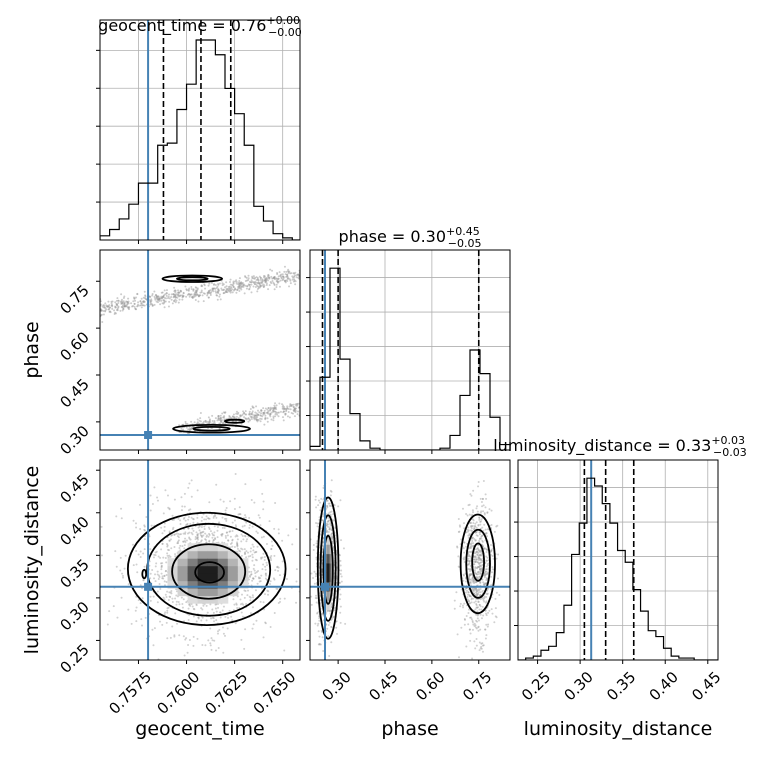 The width and height of the screenshot is (760, 760). Describe the element at coordinates (200, 350) in the screenshot. I see `pair-frame-geocent_time-phase` at that location.